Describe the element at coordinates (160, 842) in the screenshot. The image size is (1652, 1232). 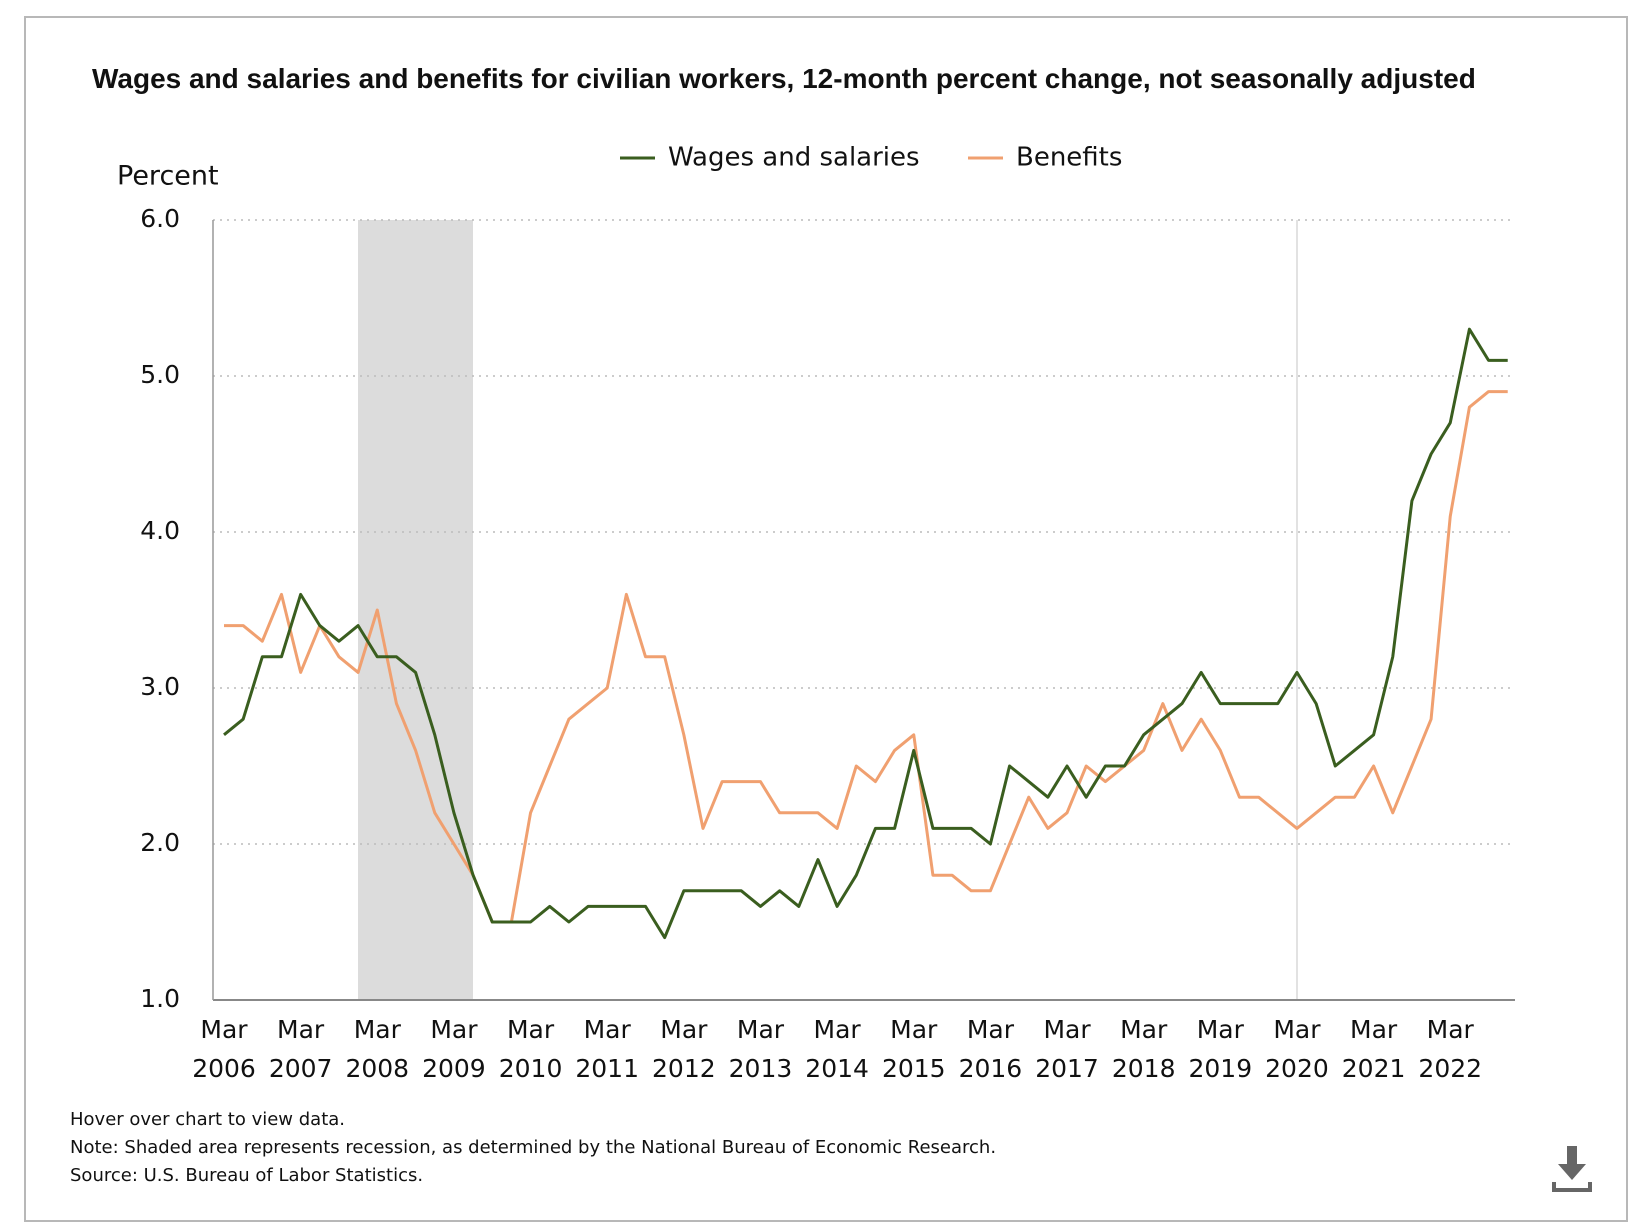
I see `y-tick-label: 2.0` at that location.